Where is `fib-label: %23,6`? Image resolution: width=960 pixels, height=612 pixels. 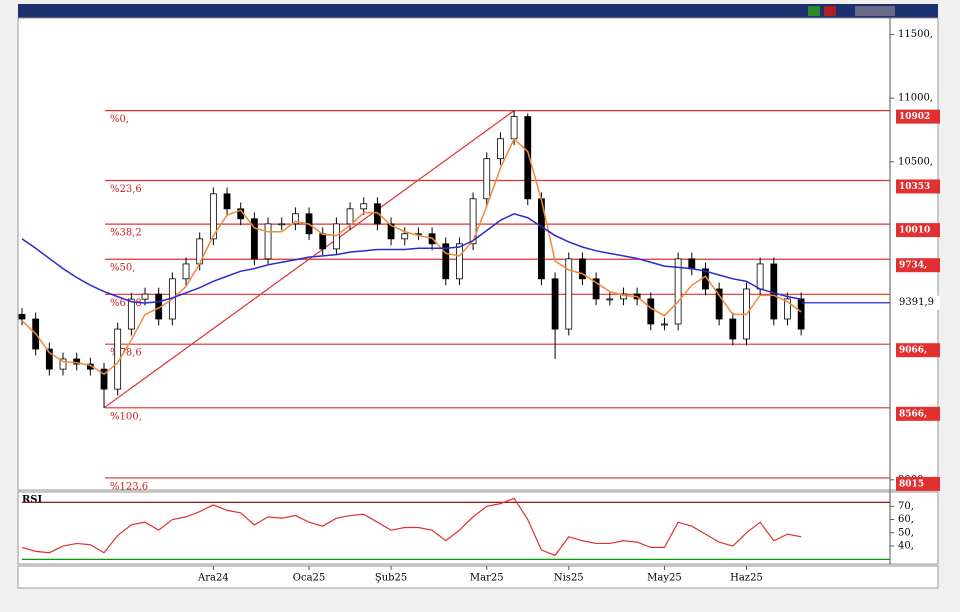
fib-label: %23,6 is located at coordinates (126, 189).